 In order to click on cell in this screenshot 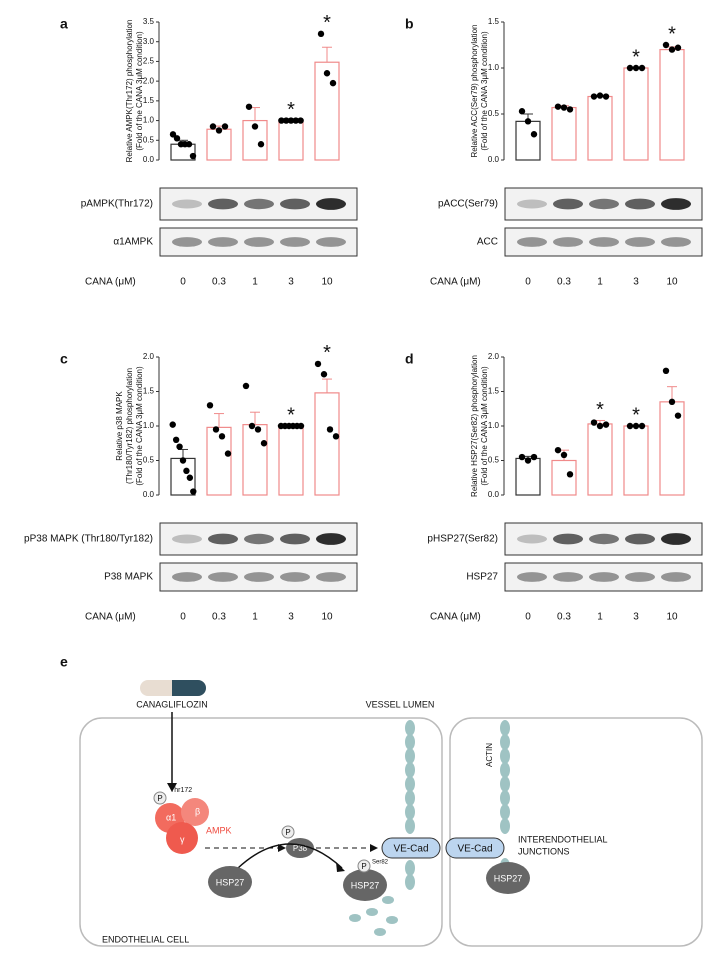, I will do `click(576, 832)`.